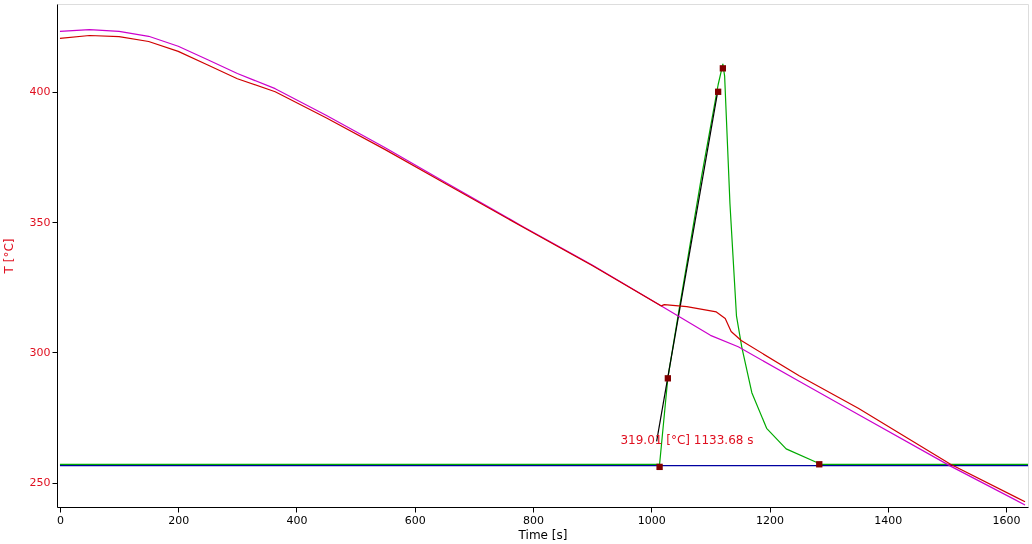 The image size is (1032, 544). What do you see at coordinates (1006, 520) in the screenshot?
I see `x-tick-label: 1600` at bounding box center [1006, 520].